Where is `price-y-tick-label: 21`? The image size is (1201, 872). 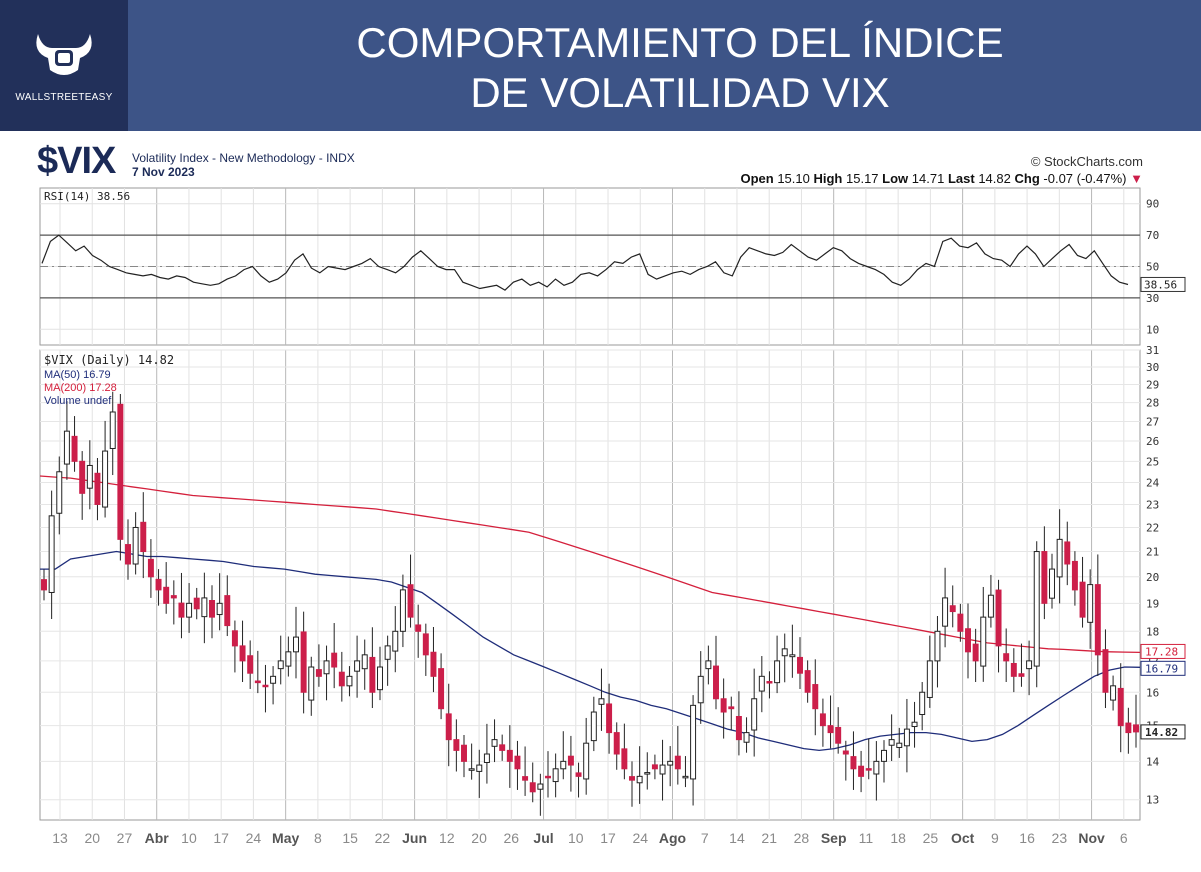
price-y-tick-label: 21 is located at coordinates (1152, 552).